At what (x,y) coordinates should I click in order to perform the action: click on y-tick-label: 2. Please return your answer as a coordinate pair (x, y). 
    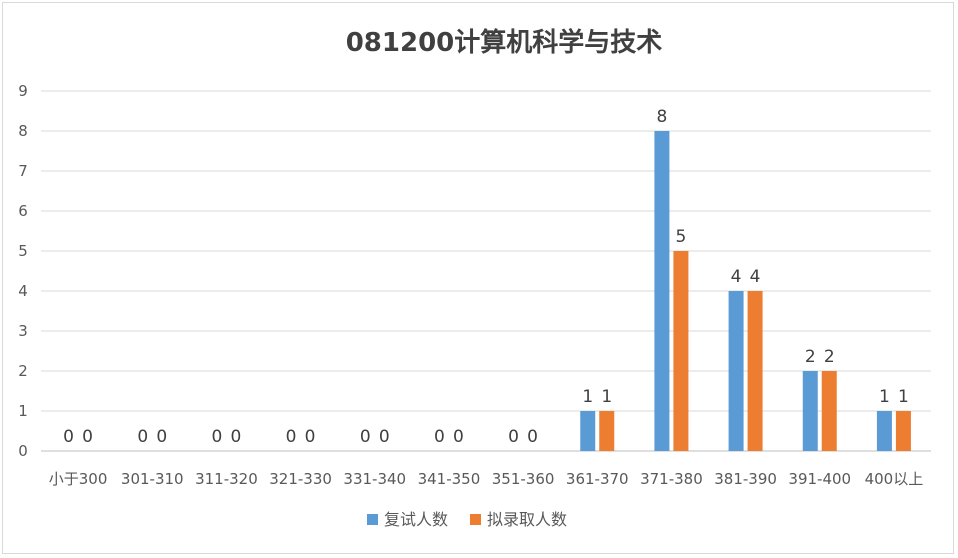
    Looking at the image, I should click on (23, 371).